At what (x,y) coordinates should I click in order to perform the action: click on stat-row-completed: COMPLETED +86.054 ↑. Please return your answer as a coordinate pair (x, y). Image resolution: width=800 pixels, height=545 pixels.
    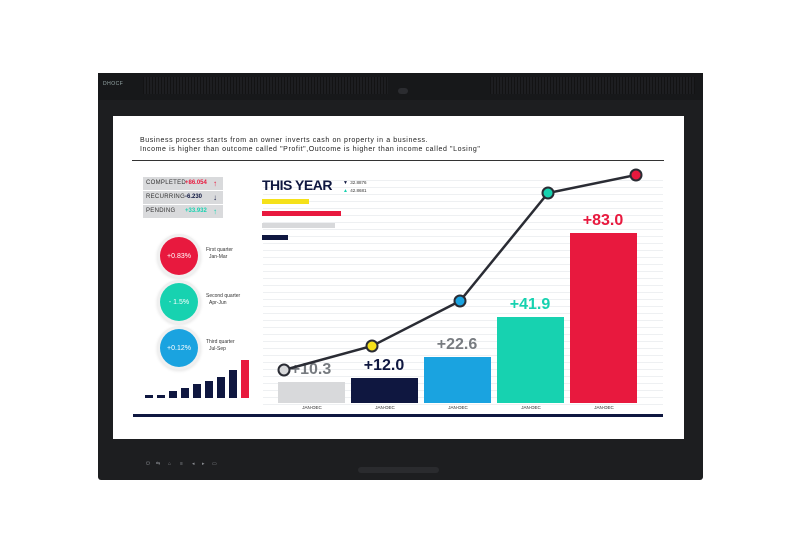
    Looking at the image, I should click on (183, 183).